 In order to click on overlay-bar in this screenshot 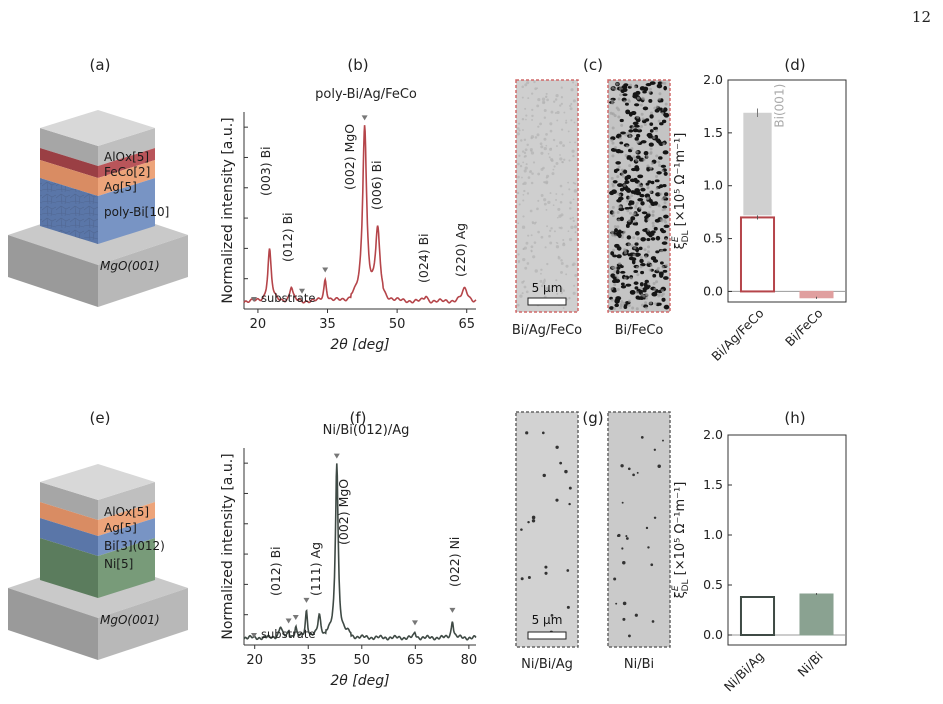, I will do `click(757, 164)`.